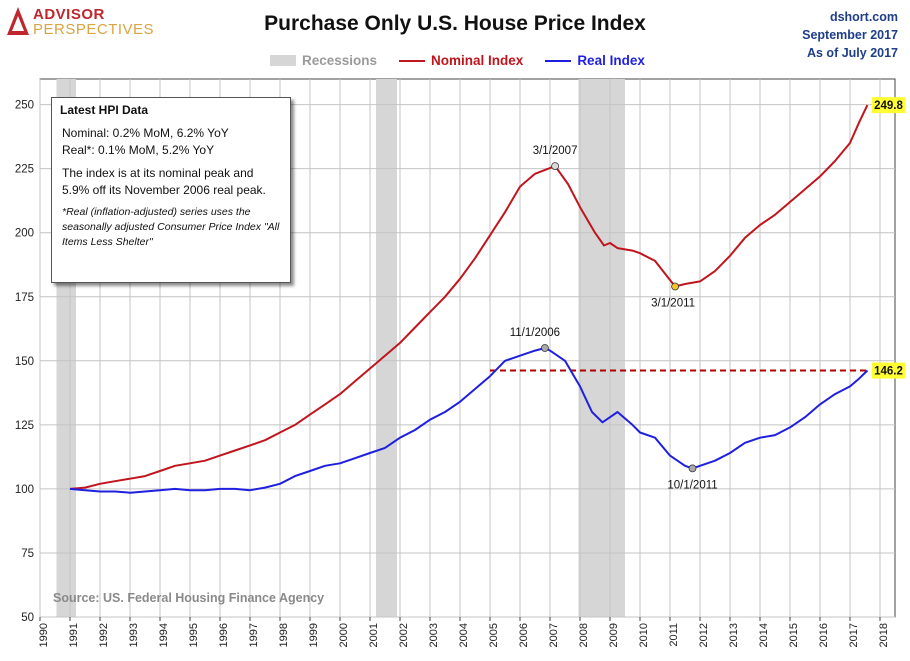 The image size is (910, 661). I want to click on annotation-label: 3/1/2011, so click(673, 304).